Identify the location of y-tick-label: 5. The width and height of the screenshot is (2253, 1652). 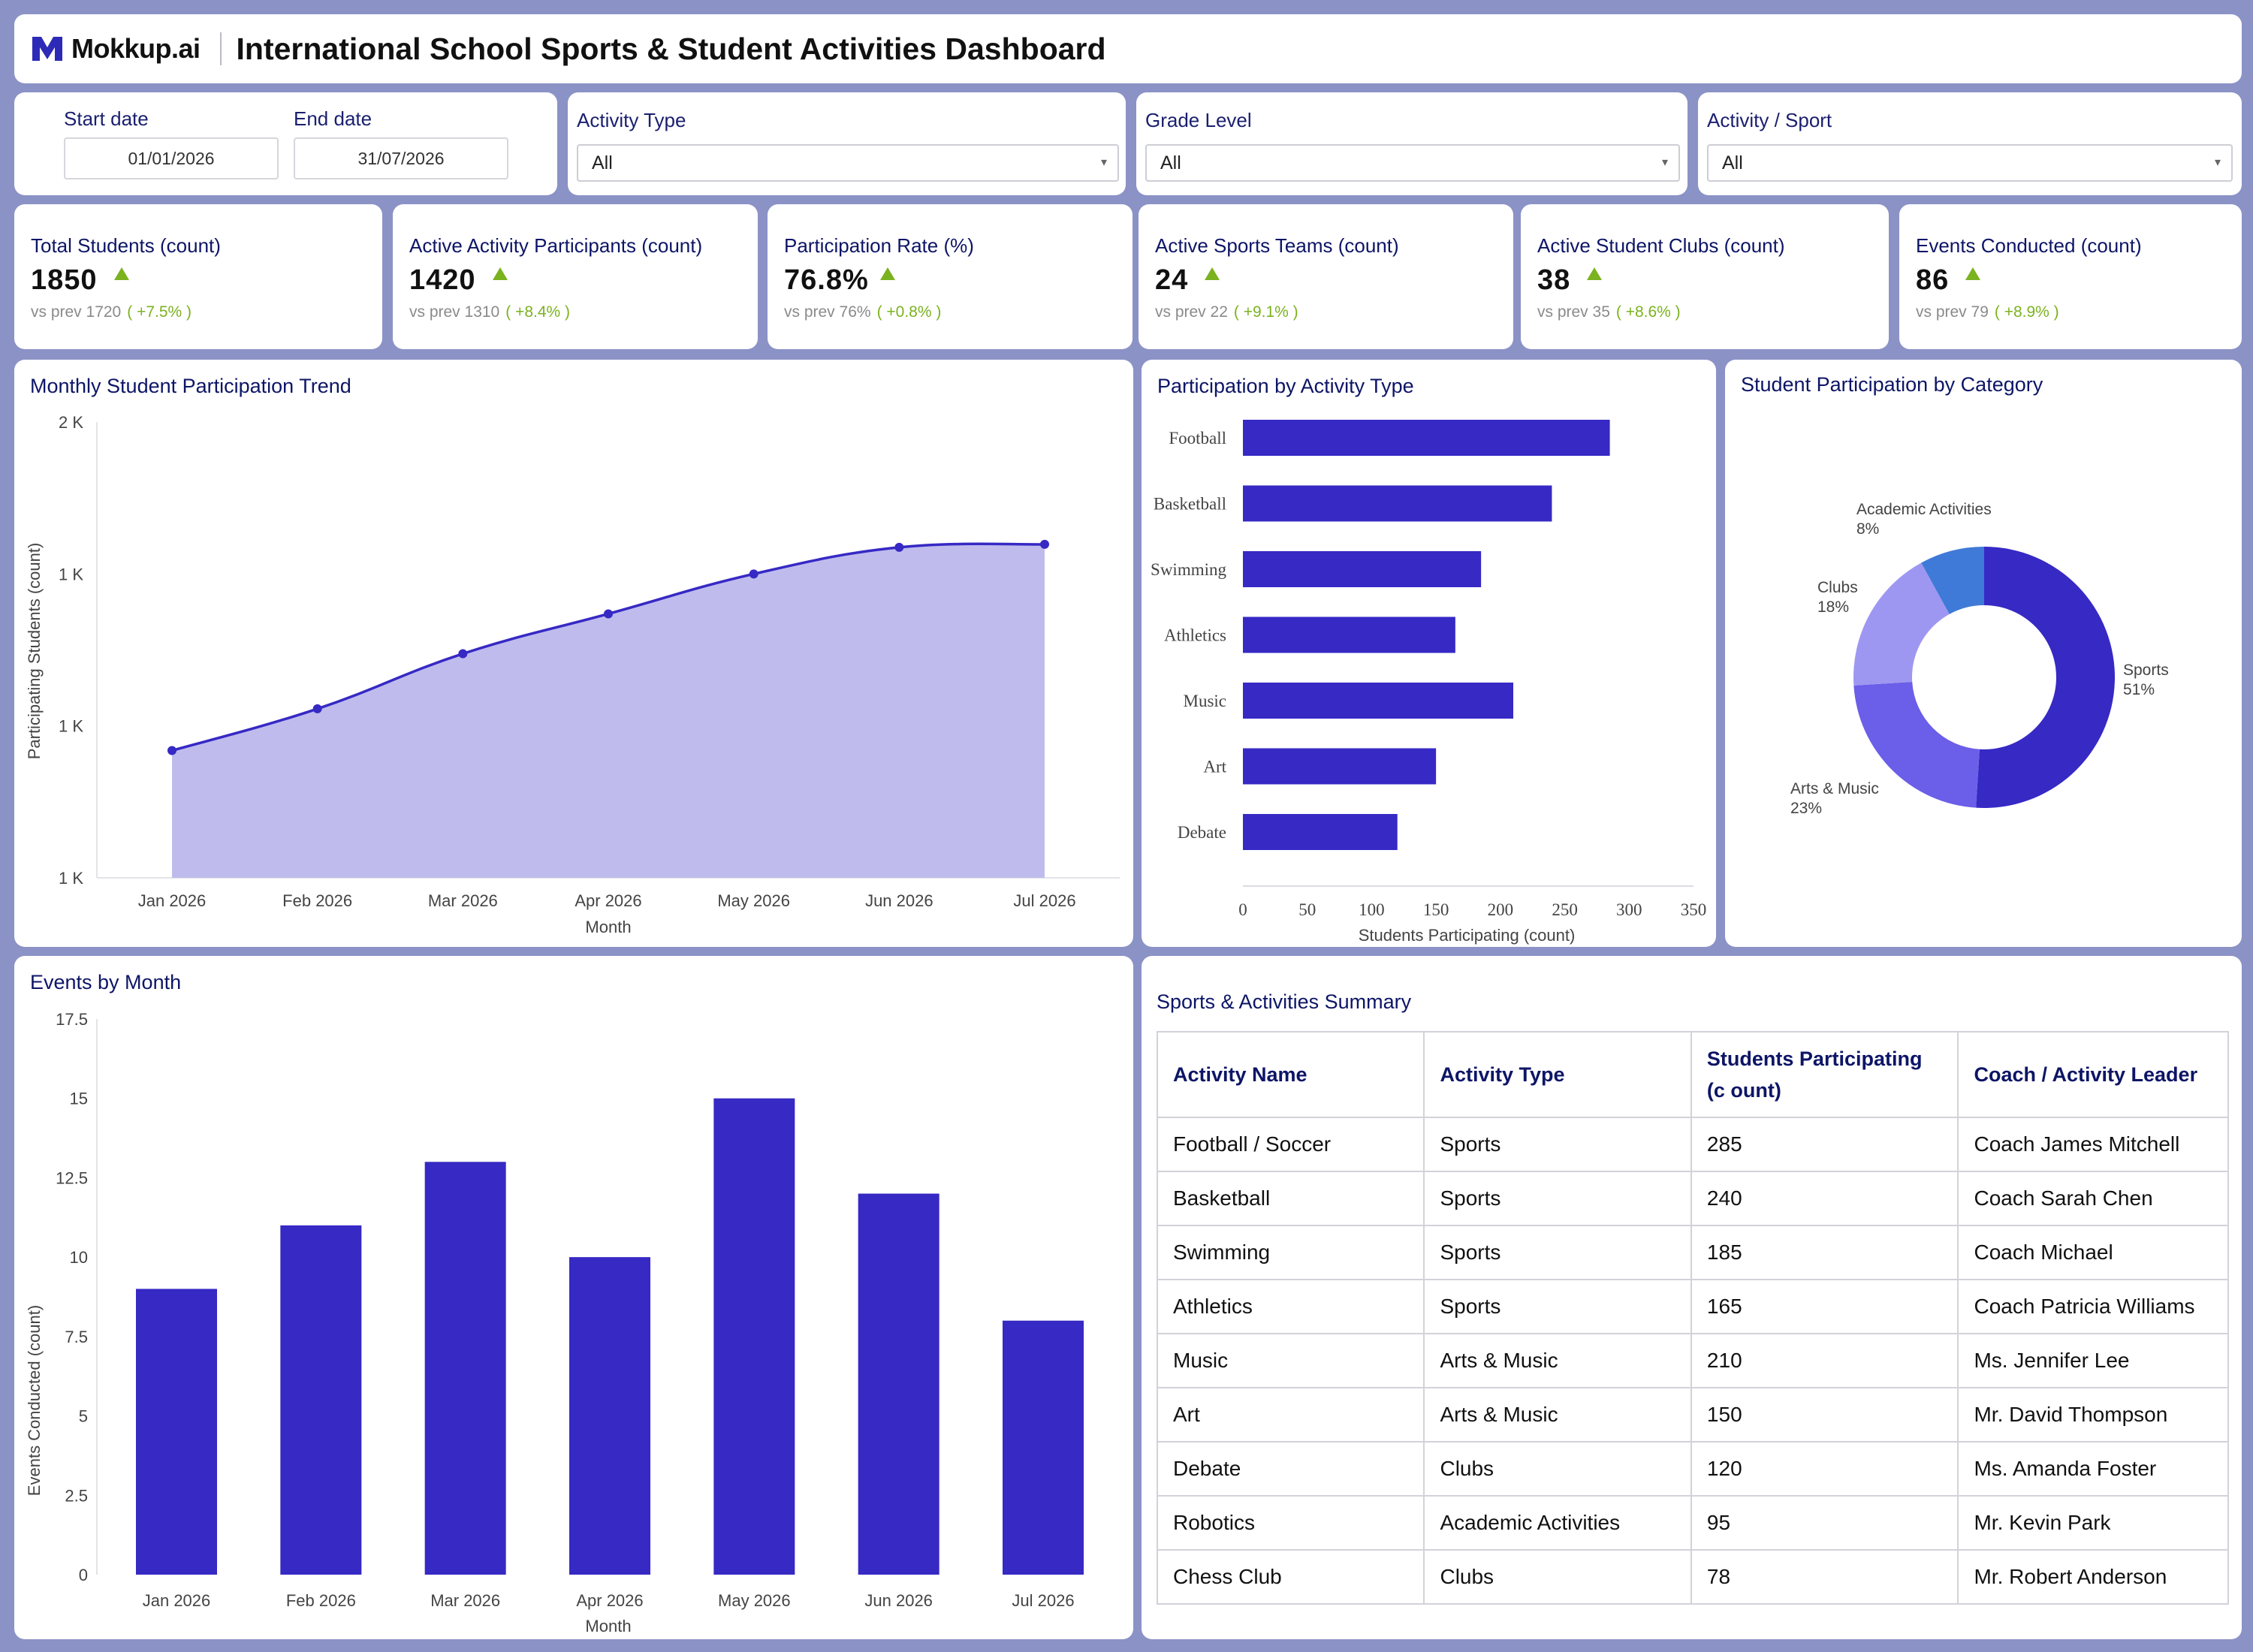
(83, 1416).